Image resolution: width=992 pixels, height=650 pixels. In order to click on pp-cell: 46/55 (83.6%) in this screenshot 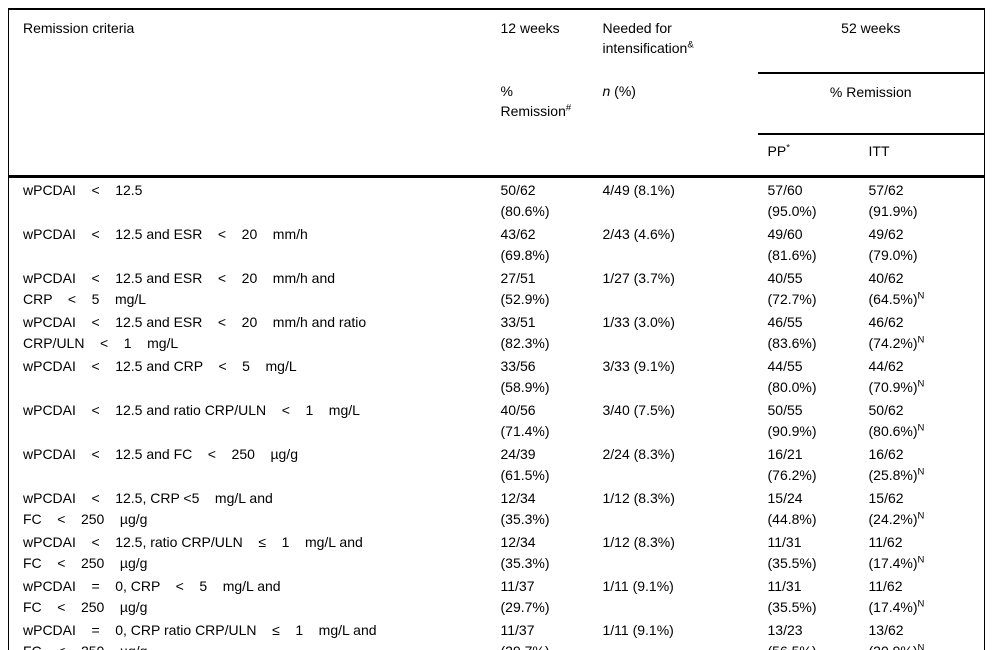, I will do `click(792, 332)`.